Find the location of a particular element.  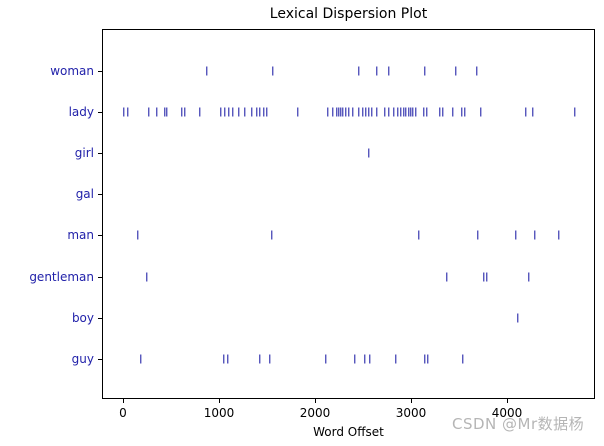

y-tick-label-gentleman: gentleman is located at coordinates (61, 276).